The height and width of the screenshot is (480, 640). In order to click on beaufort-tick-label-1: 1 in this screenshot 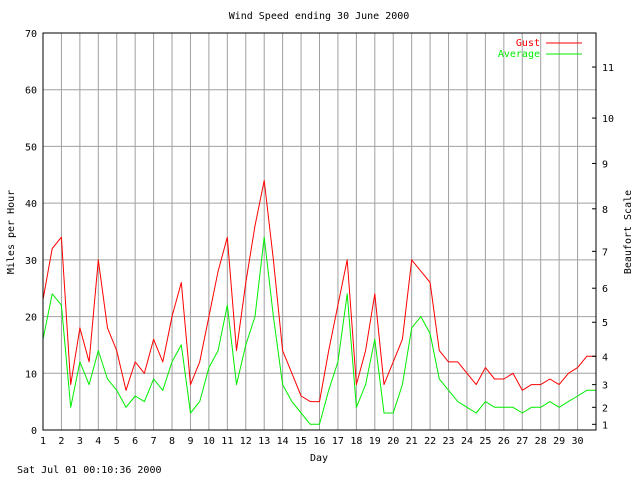, I will do `click(605, 425)`.